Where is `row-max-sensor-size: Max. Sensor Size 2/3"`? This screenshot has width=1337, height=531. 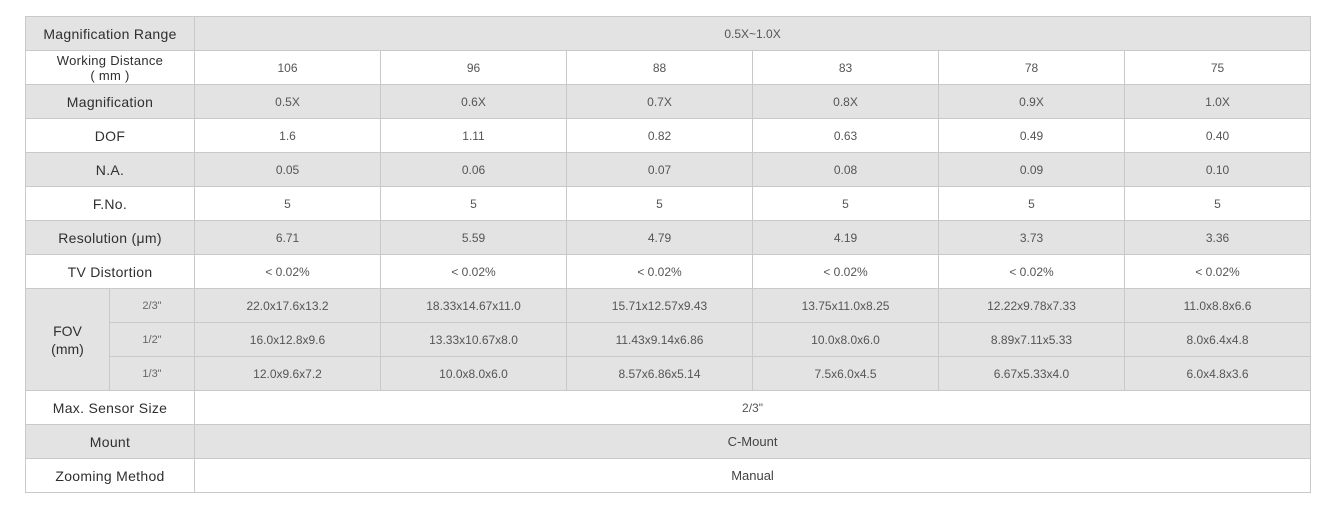
row-max-sensor-size: Max. Sensor Size 2/3" is located at coordinates (668, 407).